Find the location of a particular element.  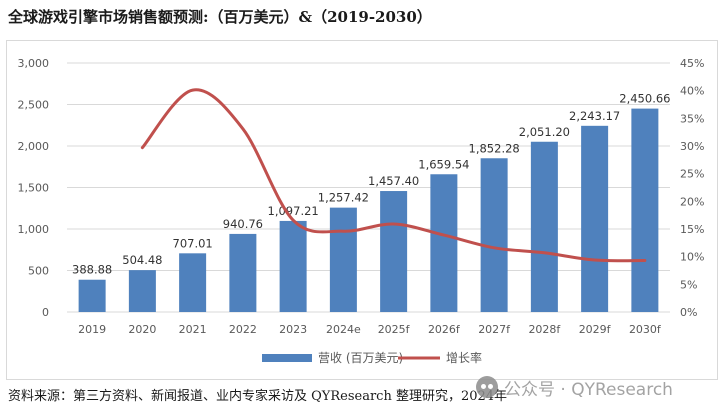

y-right-tick-label: 5% is located at coordinates (688, 284).